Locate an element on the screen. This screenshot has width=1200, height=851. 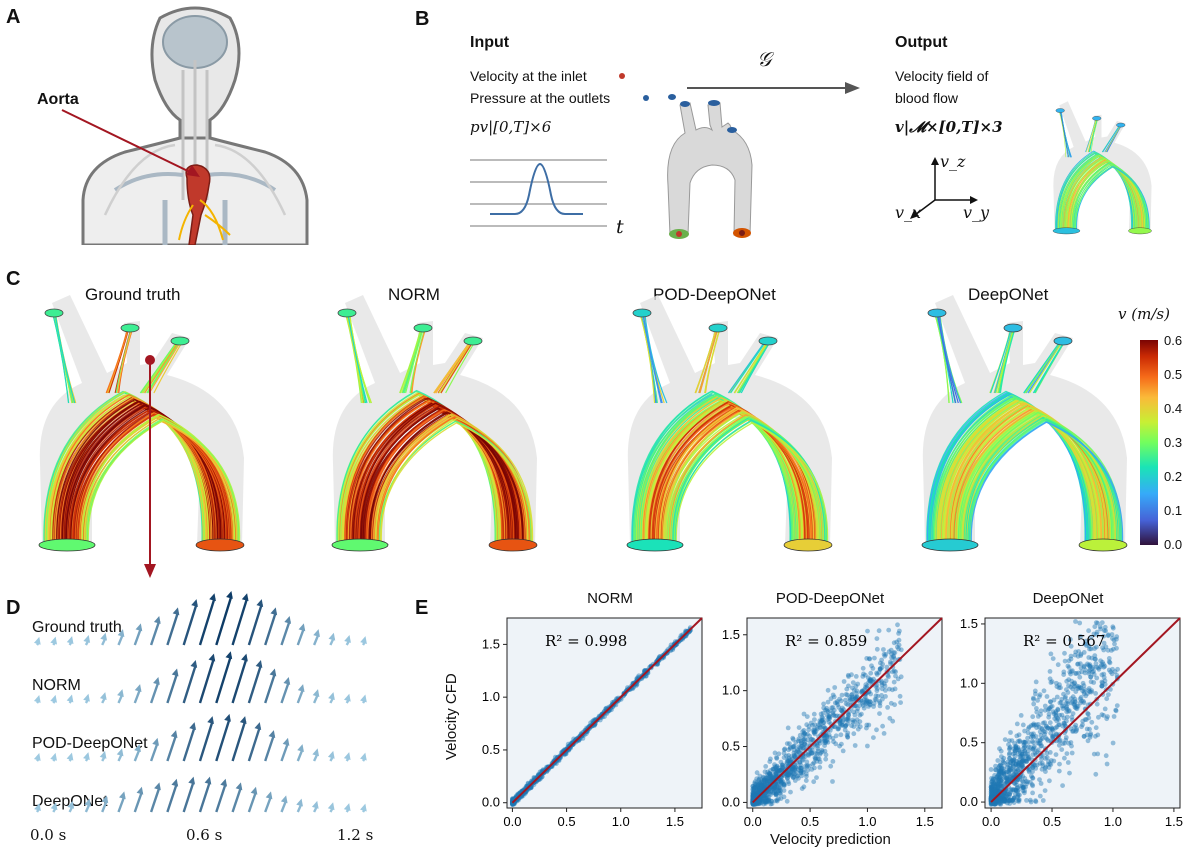
velocity-arrow-norm is located at coordinates (285, 690).